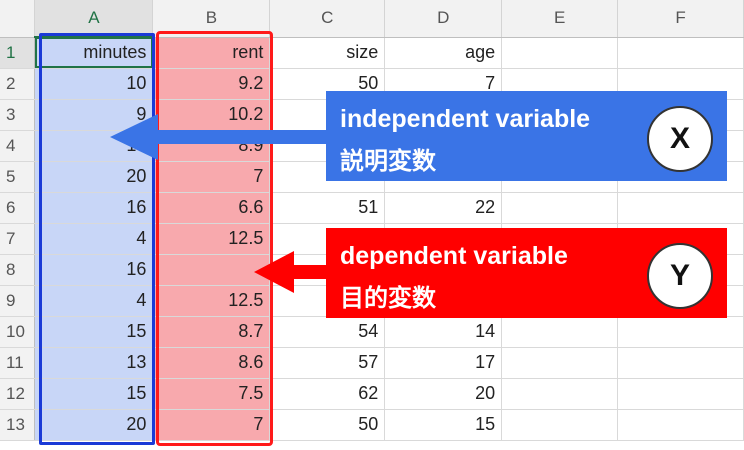  What do you see at coordinates (454, 256) in the screenshot?
I see `callout-y-english: dependent variable` at bounding box center [454, 256].